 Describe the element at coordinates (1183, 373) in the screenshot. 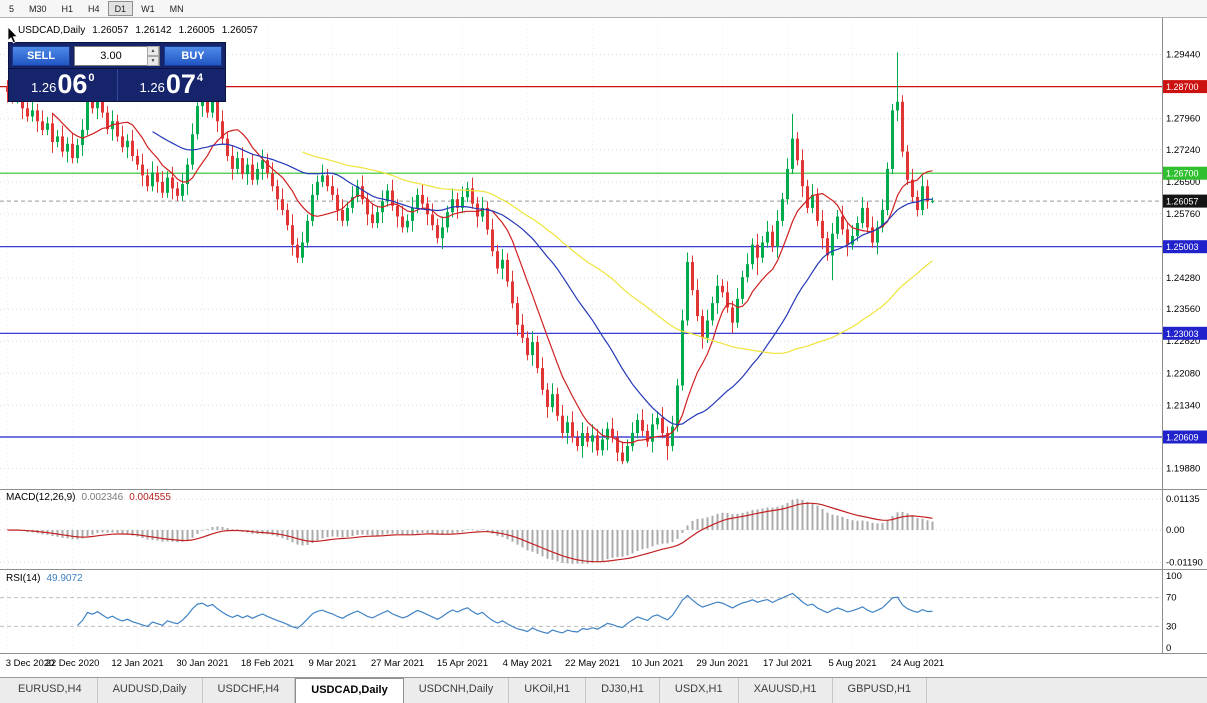

I see `svg-text: 1.22080` at that location.